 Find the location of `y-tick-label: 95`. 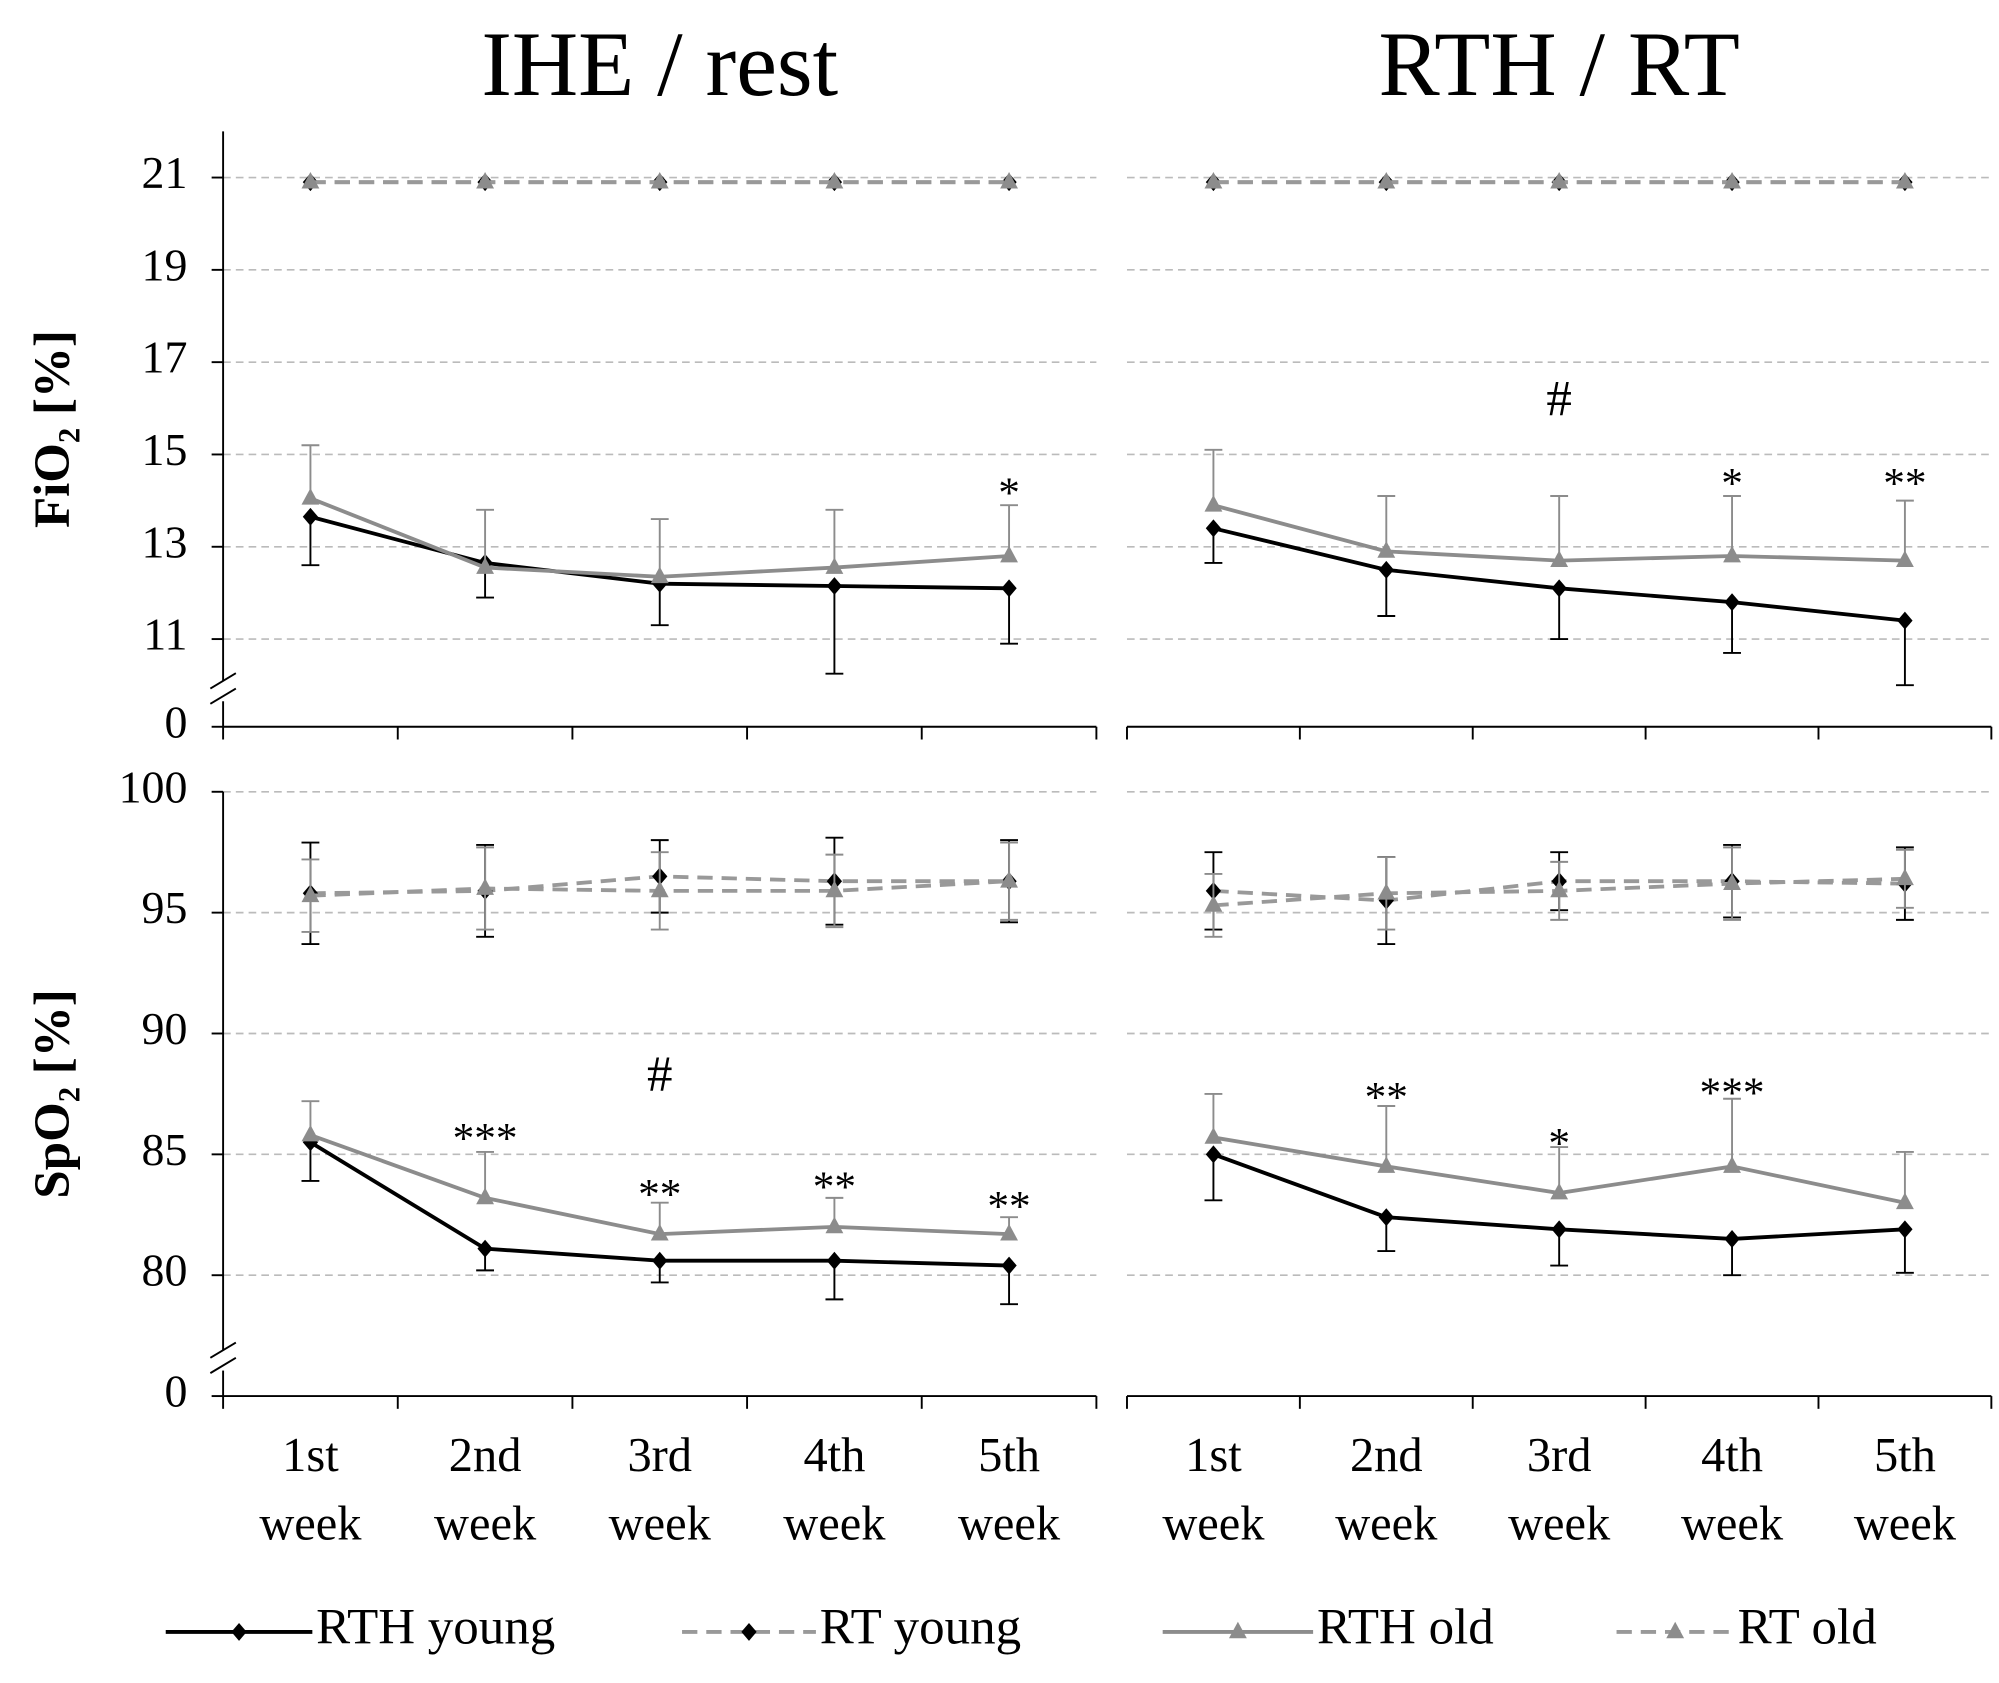

y-tick-label: 95 is located at coordinates (165, 907).